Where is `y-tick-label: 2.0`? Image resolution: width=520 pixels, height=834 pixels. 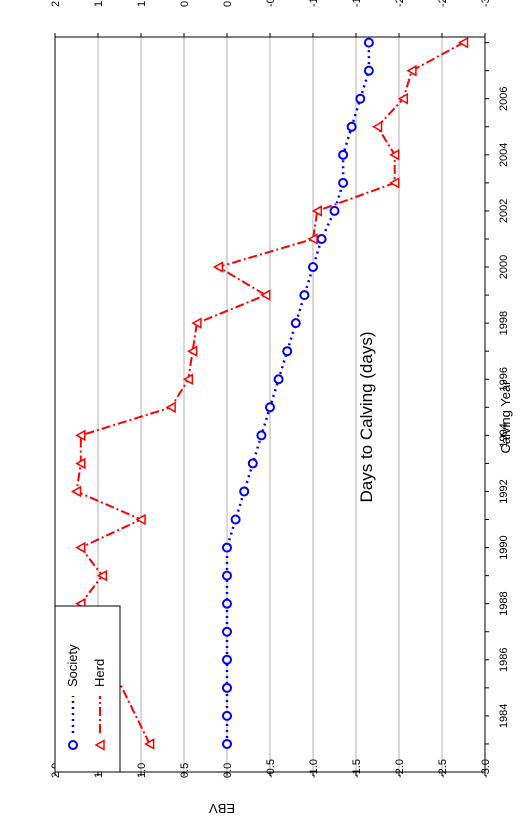 y-tick-label: 2.0 is located at coordinates (56, 3).